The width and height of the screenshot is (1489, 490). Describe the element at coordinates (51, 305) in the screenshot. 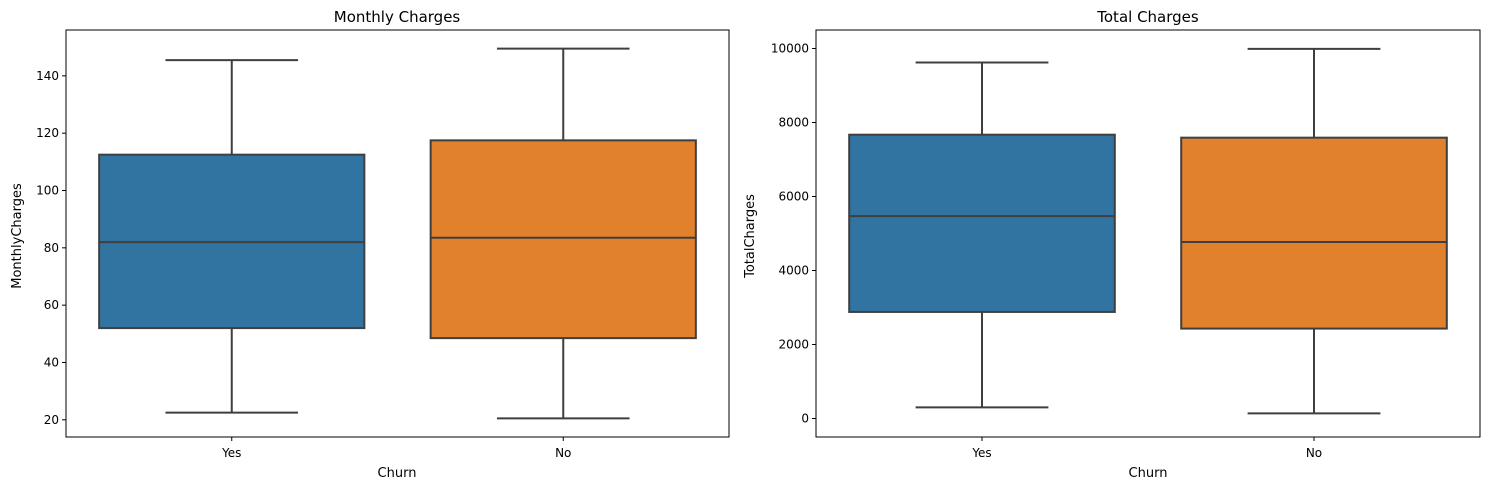

I see `y-tick-label: 60` at that location.